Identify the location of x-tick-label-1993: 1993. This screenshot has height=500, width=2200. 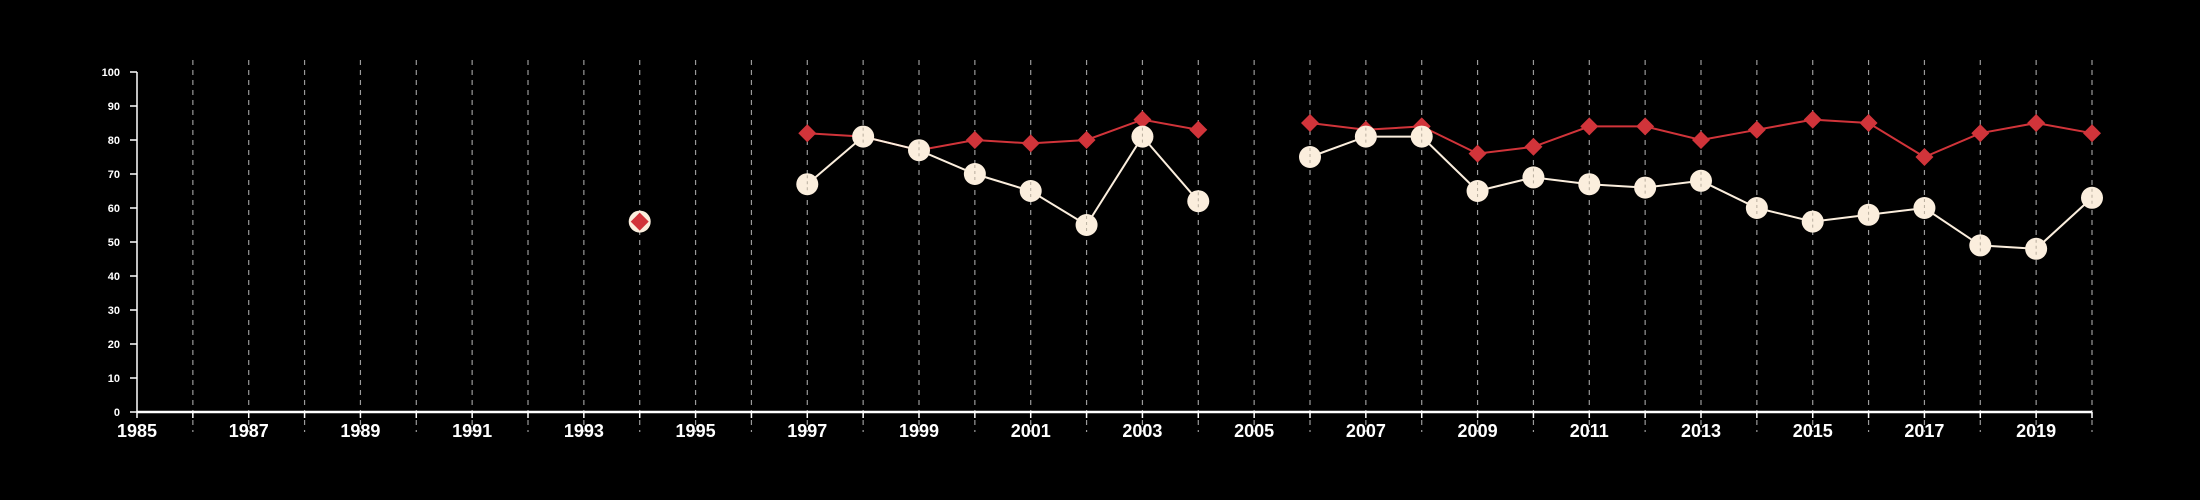
(584, 431).